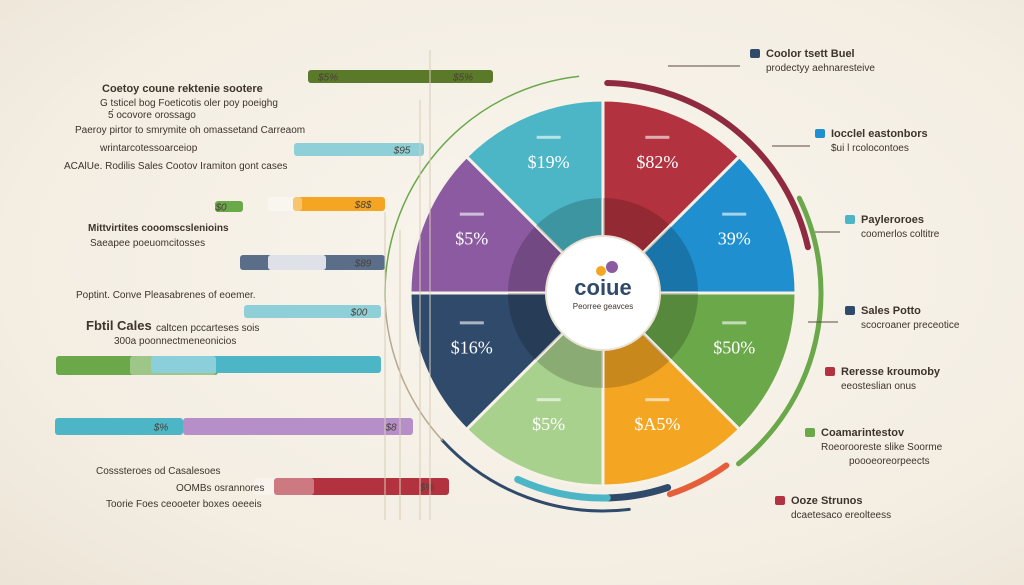 The image size is (1024, 585). I want to click on pie-slice-label: $19%, so click(549, 162).